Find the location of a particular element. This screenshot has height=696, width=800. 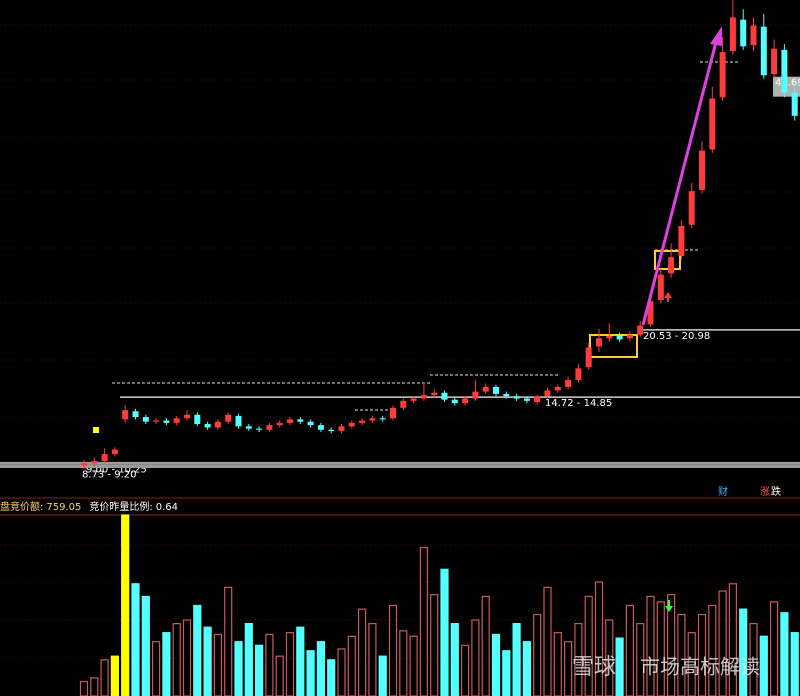

marker is located at coordinates (96, 430).